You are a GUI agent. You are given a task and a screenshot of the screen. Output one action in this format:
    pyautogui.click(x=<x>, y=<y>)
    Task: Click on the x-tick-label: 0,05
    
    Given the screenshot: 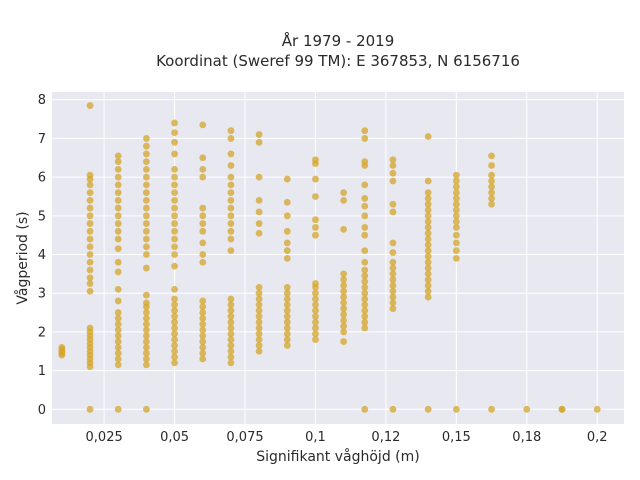 What is the action you would take?
    pyautogui.click(x=174, y=437)
    